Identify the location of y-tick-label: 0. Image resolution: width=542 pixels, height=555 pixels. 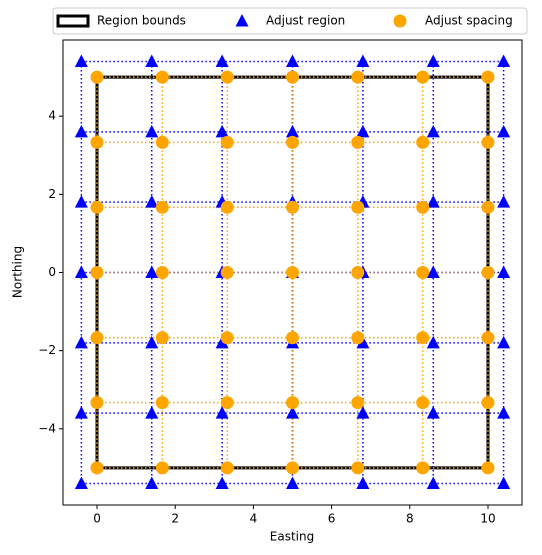
(52, 272).